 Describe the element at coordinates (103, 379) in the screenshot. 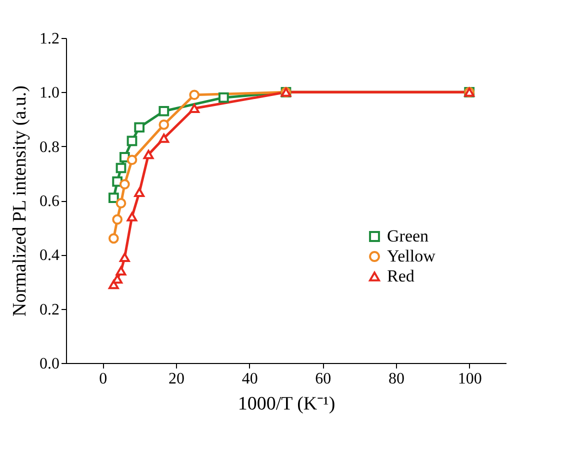

I see `x-tick-label: 0` at that location.